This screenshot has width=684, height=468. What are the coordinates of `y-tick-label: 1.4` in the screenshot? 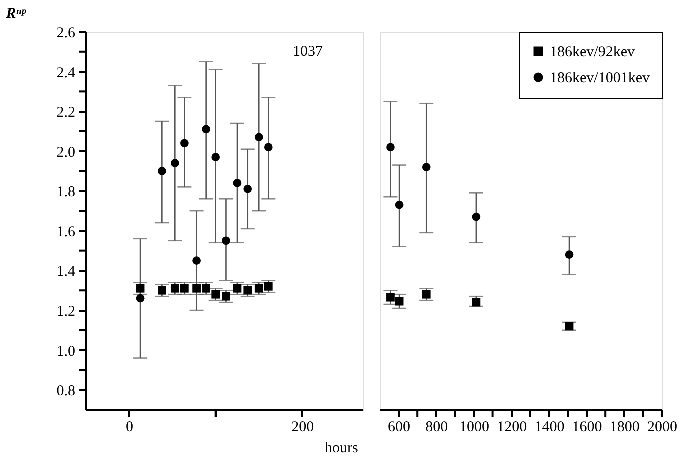 It's located at (66, 272).